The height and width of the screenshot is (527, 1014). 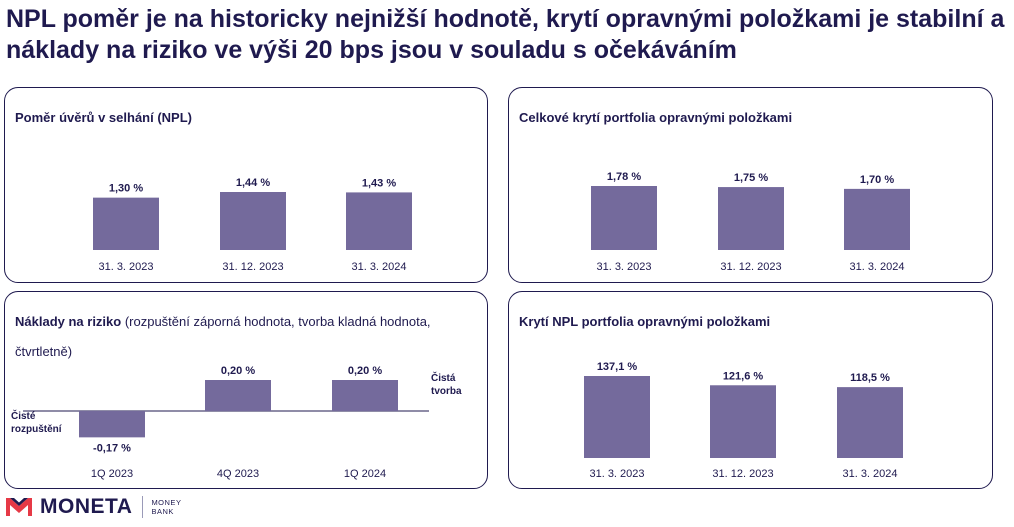 I want to click on category-label-2: 4Q 2023, so click(x=238, y=474).